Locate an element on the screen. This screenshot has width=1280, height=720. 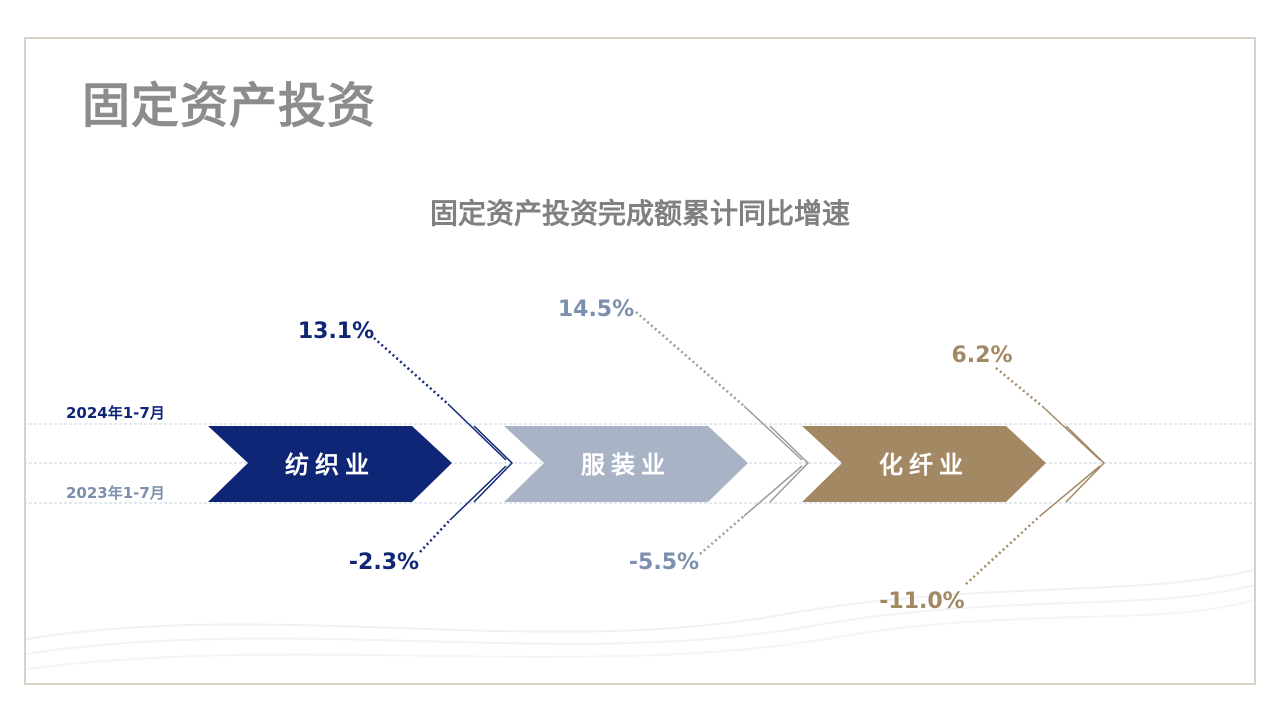
chevron-apparel is located at coordinates (789, 464).